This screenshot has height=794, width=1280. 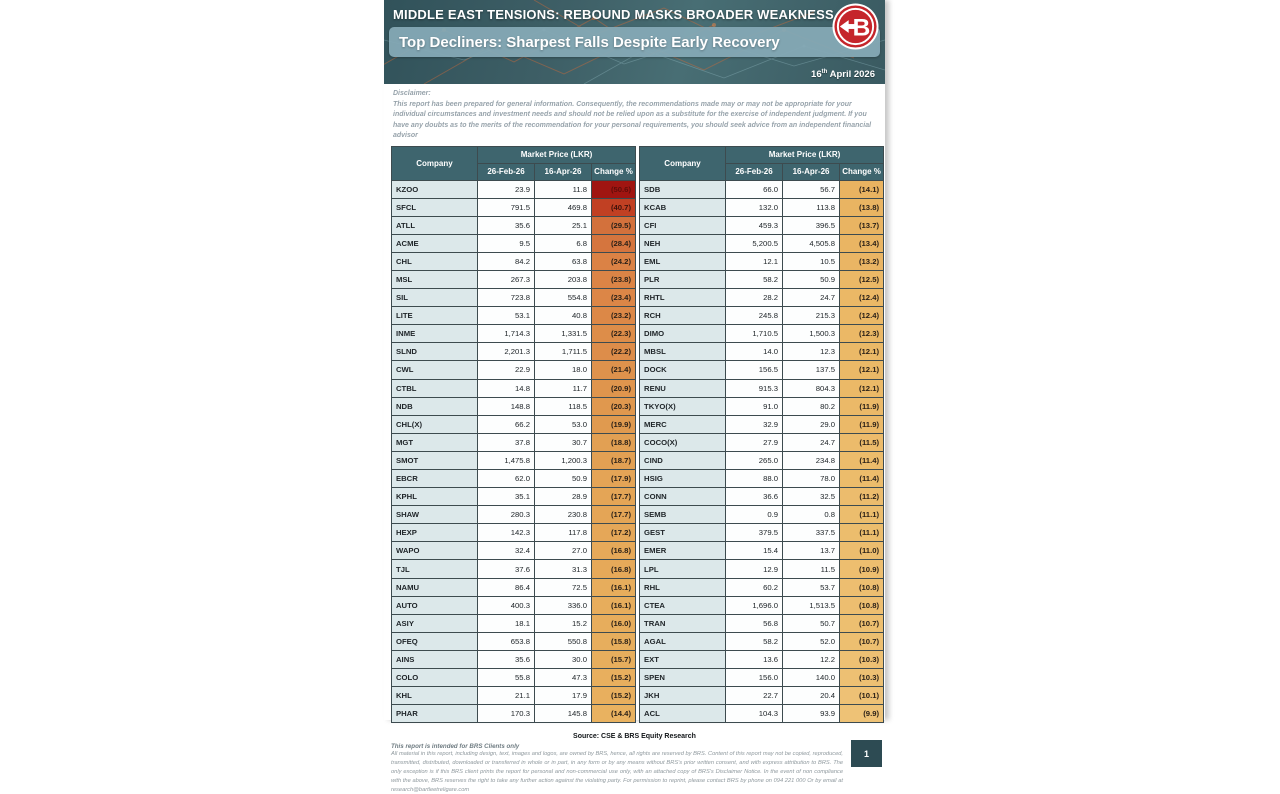 What do you see at coordinates (434, 424) in the screenshot?
I see `company-cell: CHL(X)` at bounding box center [434, 424].